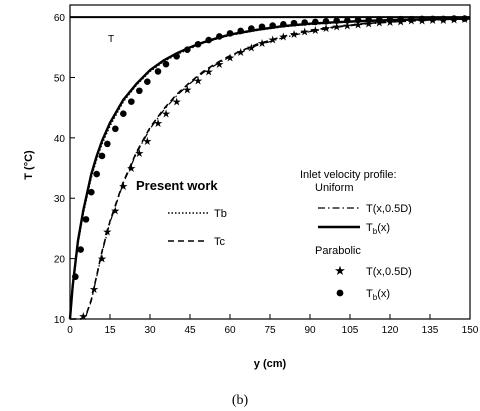 This screenshot has width=480, height=411. Describe the element at coordinates (348, 175) in the screenshot. I see `legend-inlet-title: Inlet velocity profile:` at that location.